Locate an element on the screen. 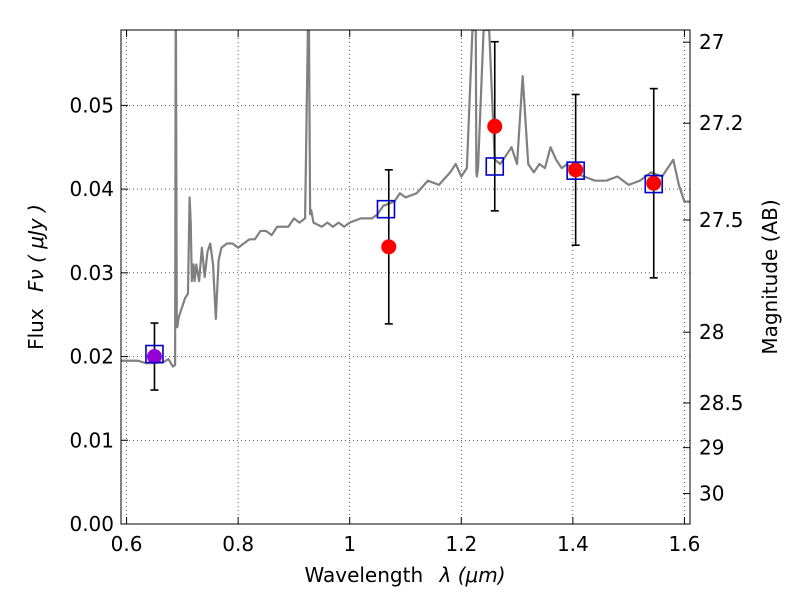  y-tick-label: 0.03 is located at coordinates (91, 273).